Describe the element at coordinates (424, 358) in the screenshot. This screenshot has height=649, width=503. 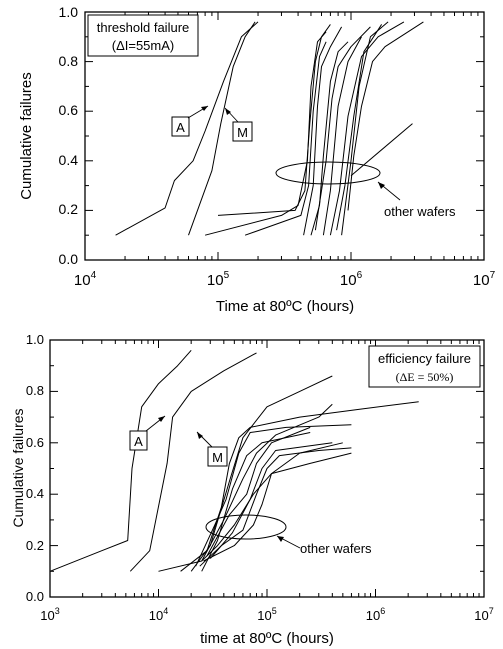
I see `legend-title: efficiency failure` at that location.